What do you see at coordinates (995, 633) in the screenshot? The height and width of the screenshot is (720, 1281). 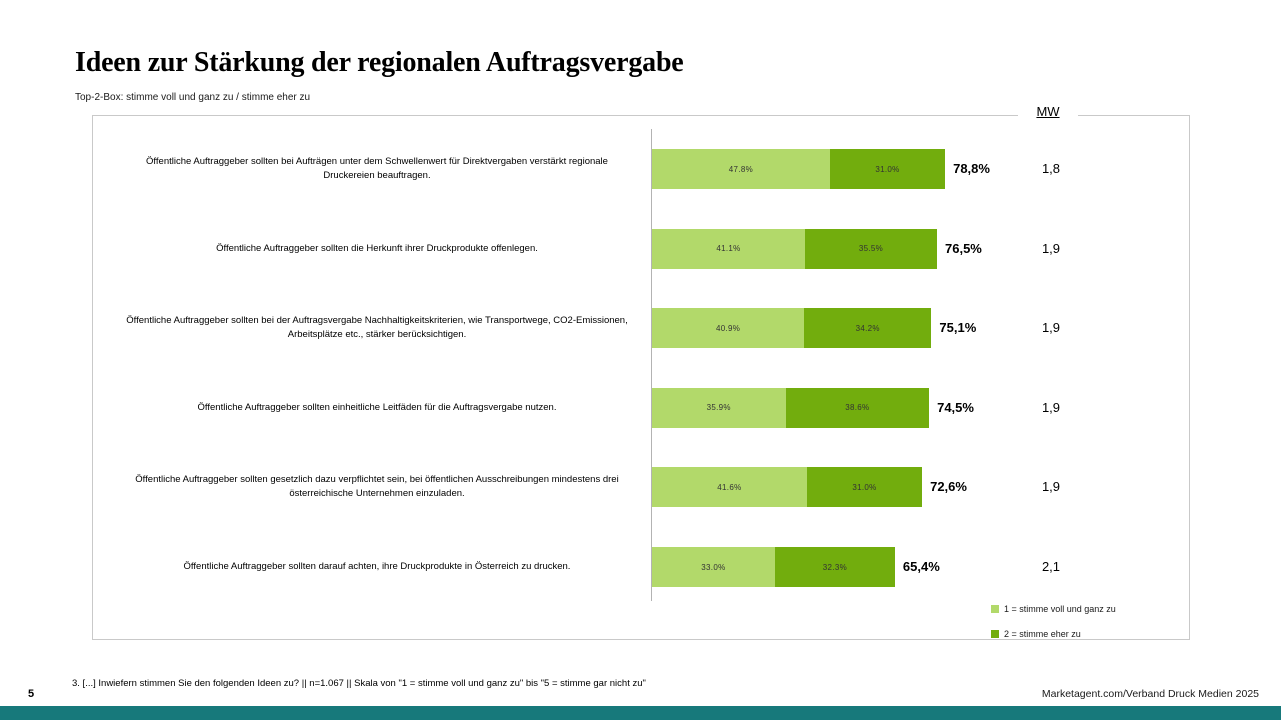 I see `legend-swatch-eher` at bounding box center [995, 633].